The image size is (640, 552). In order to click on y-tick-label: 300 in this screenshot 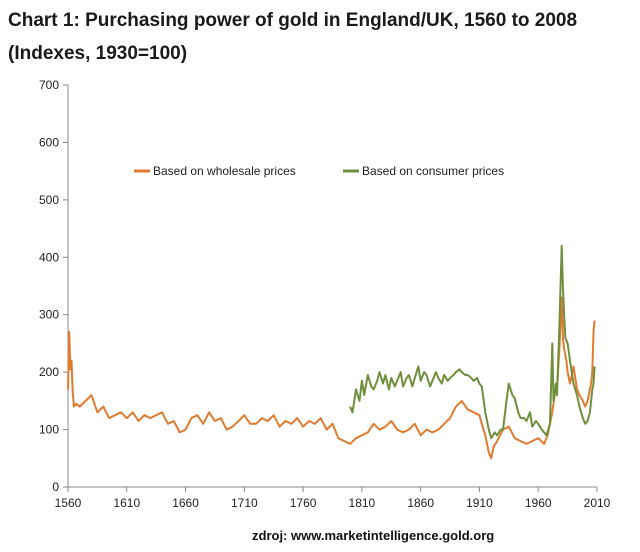, I will do `click(49, 315)`.